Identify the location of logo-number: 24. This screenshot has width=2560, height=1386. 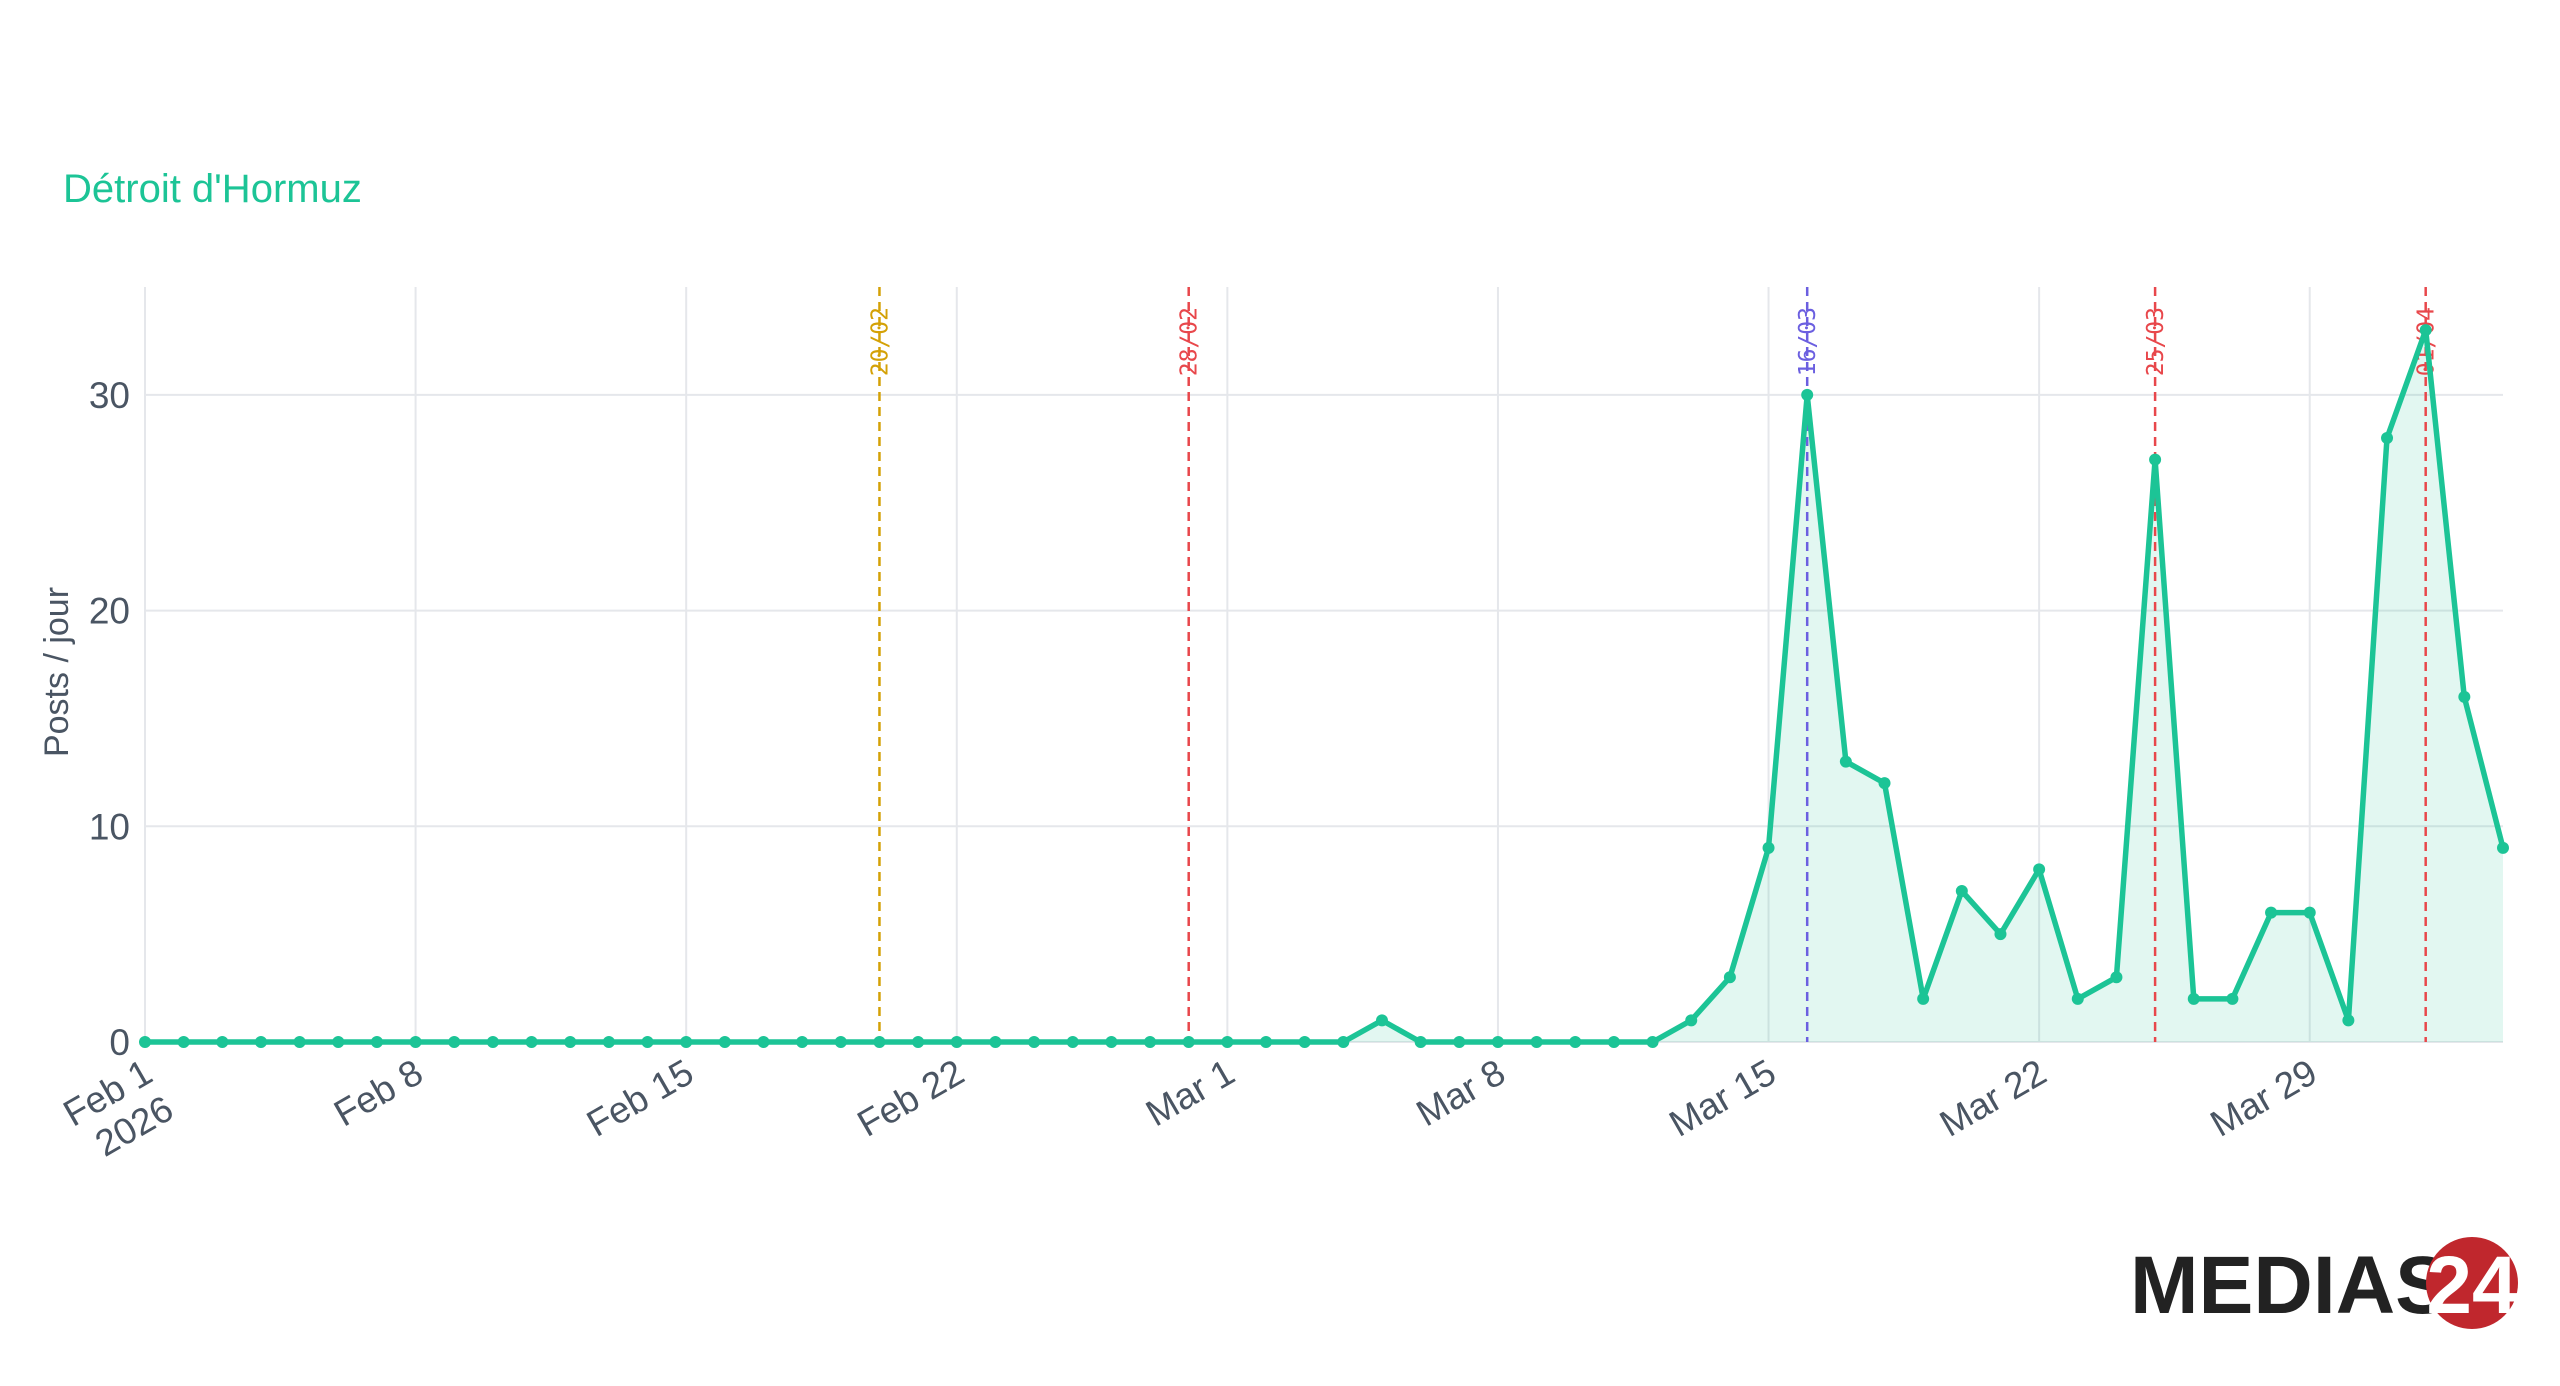
(2472, 1285).